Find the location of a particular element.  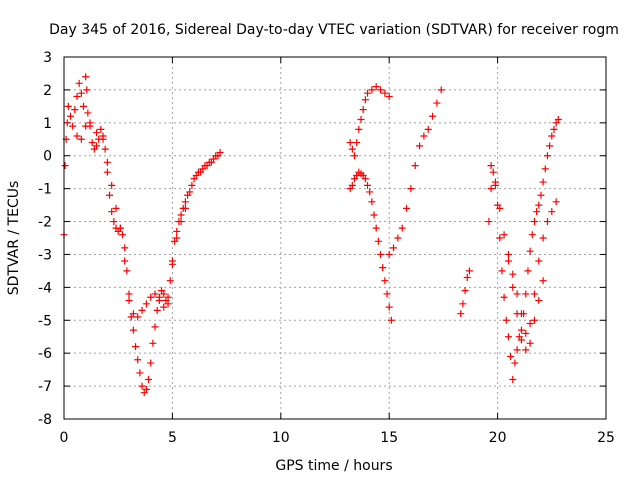

x-tick-label: 20 is located at coordinates (498, 438).